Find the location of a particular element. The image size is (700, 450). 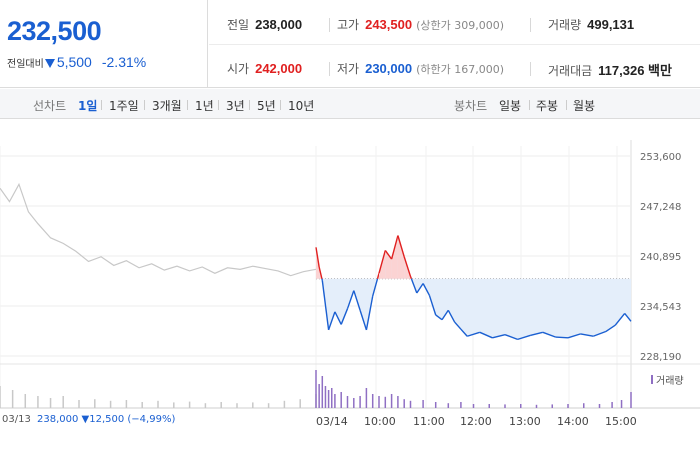

period-10y: 10년 is located at coordinates (301, 106).